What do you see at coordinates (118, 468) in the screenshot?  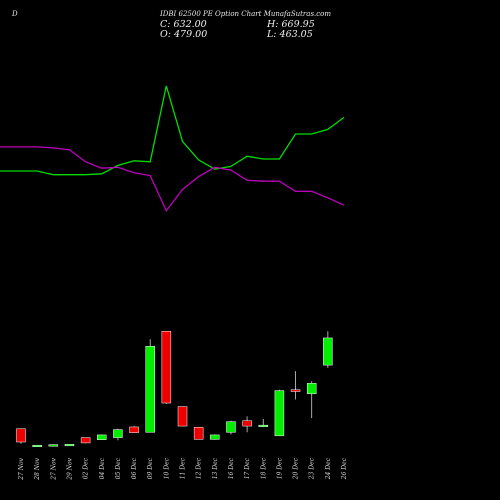 I see `x-tick-label: 05 Dec` at bounding box center [118, 468].